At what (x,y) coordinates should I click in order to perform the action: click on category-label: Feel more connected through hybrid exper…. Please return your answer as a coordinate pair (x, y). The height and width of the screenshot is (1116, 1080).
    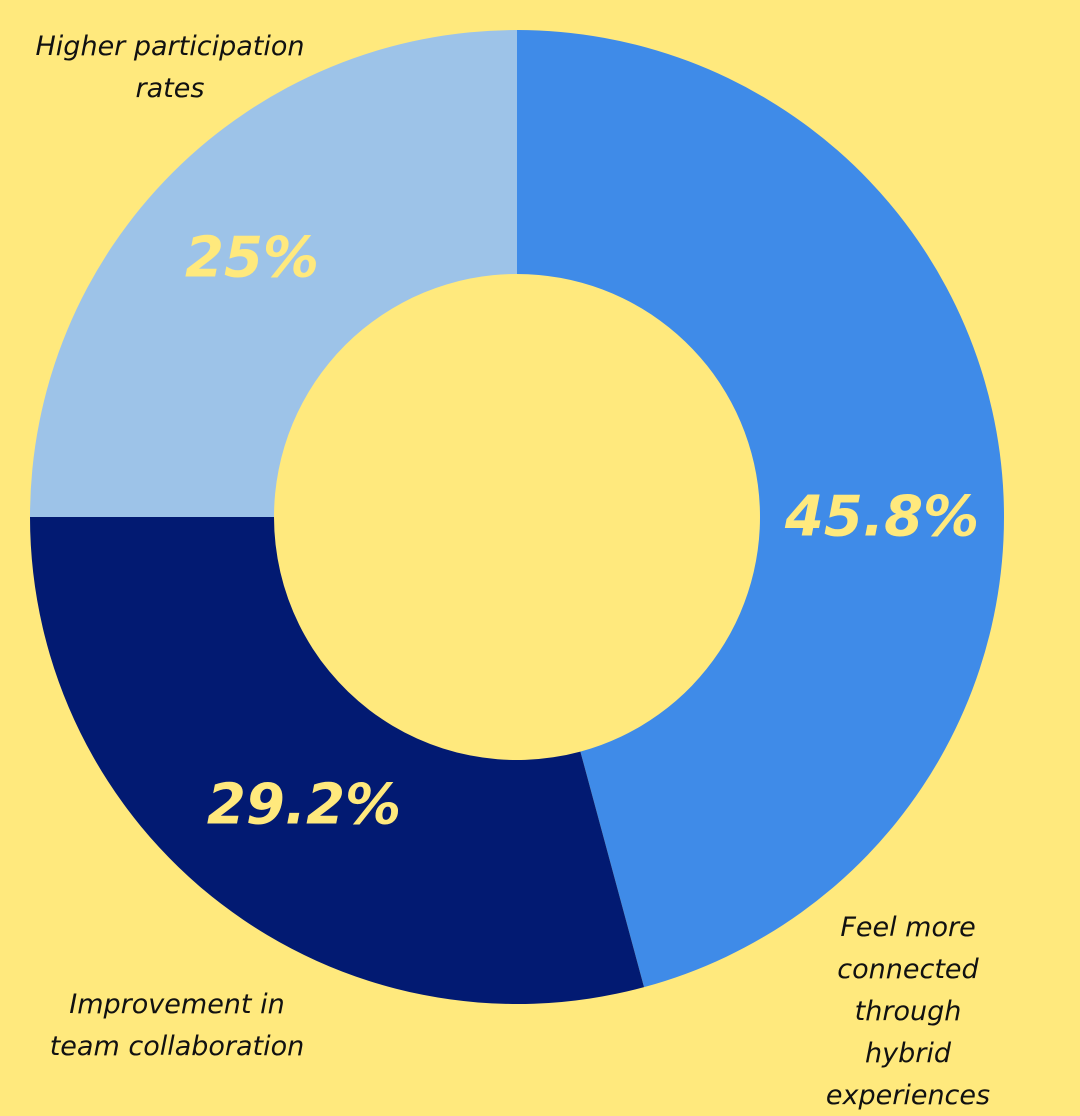
    Looking at the image, I should click on (908, 1011).